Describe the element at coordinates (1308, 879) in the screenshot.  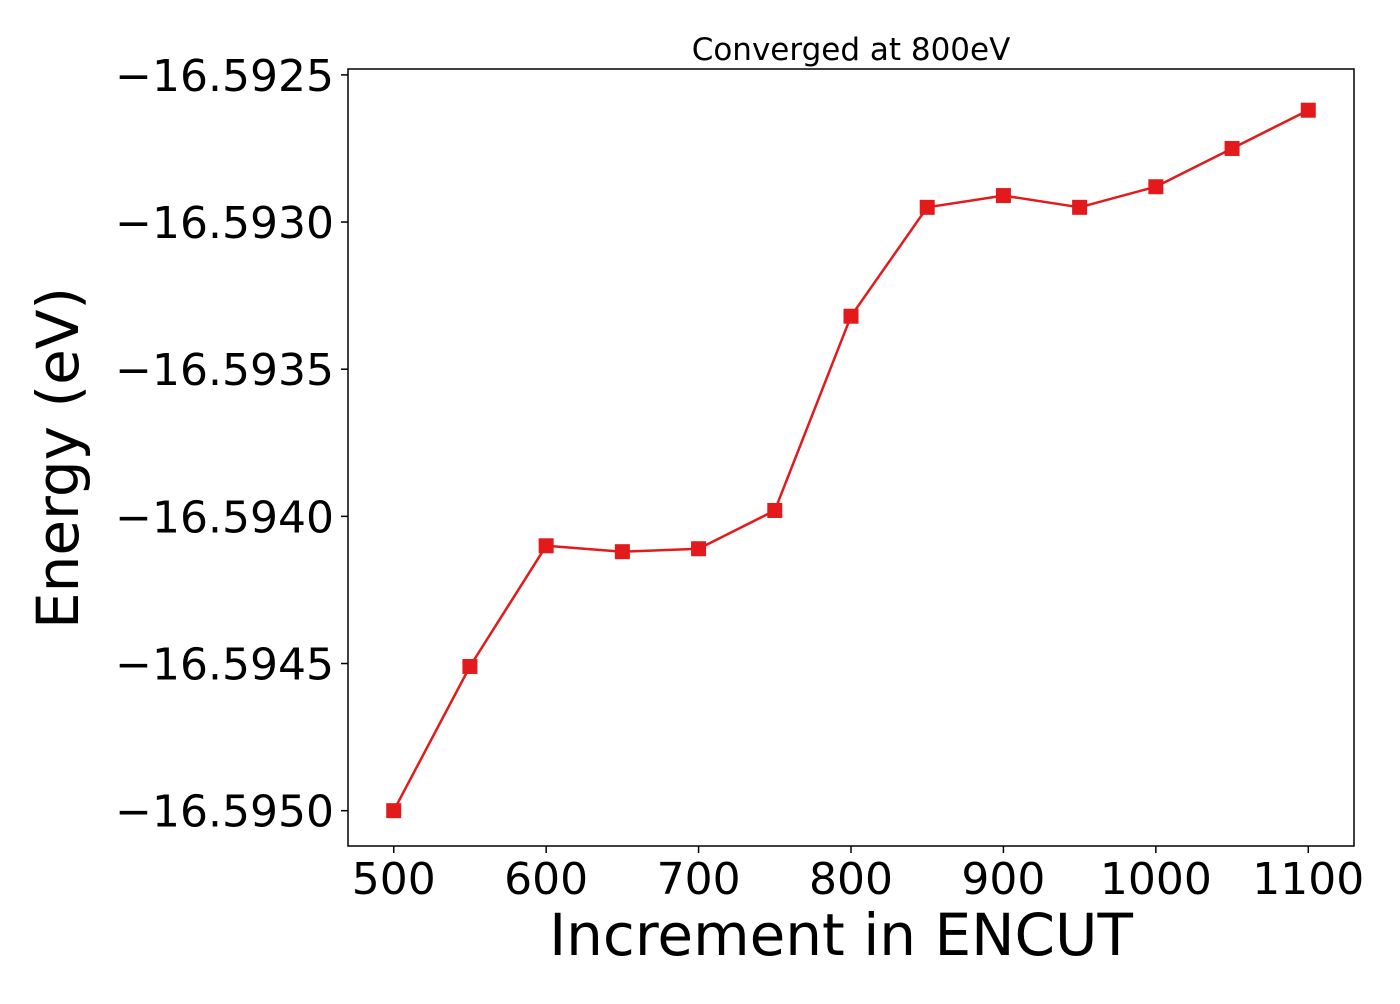
I see `x-tick-label: 1100` at that location.